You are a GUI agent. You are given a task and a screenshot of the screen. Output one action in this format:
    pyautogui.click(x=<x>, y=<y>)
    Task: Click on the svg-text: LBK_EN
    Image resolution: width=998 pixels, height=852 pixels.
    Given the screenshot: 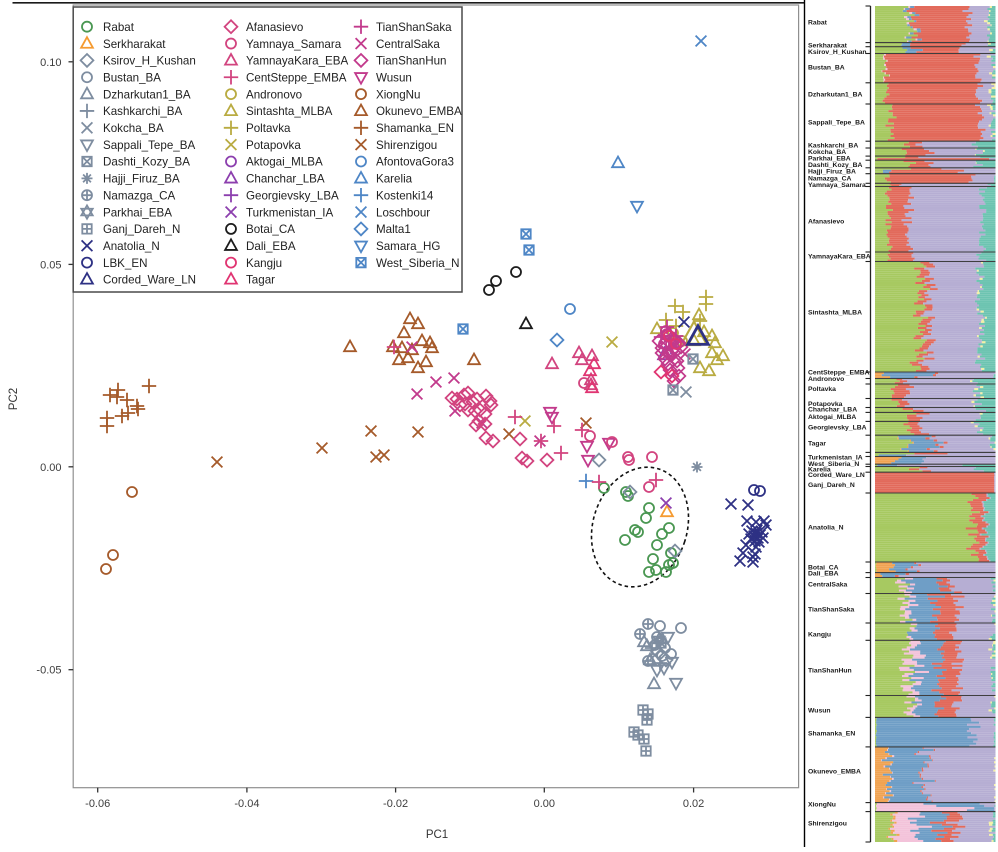 What is the action you would take?
    pyautogui.click(x=125, y=263)
    